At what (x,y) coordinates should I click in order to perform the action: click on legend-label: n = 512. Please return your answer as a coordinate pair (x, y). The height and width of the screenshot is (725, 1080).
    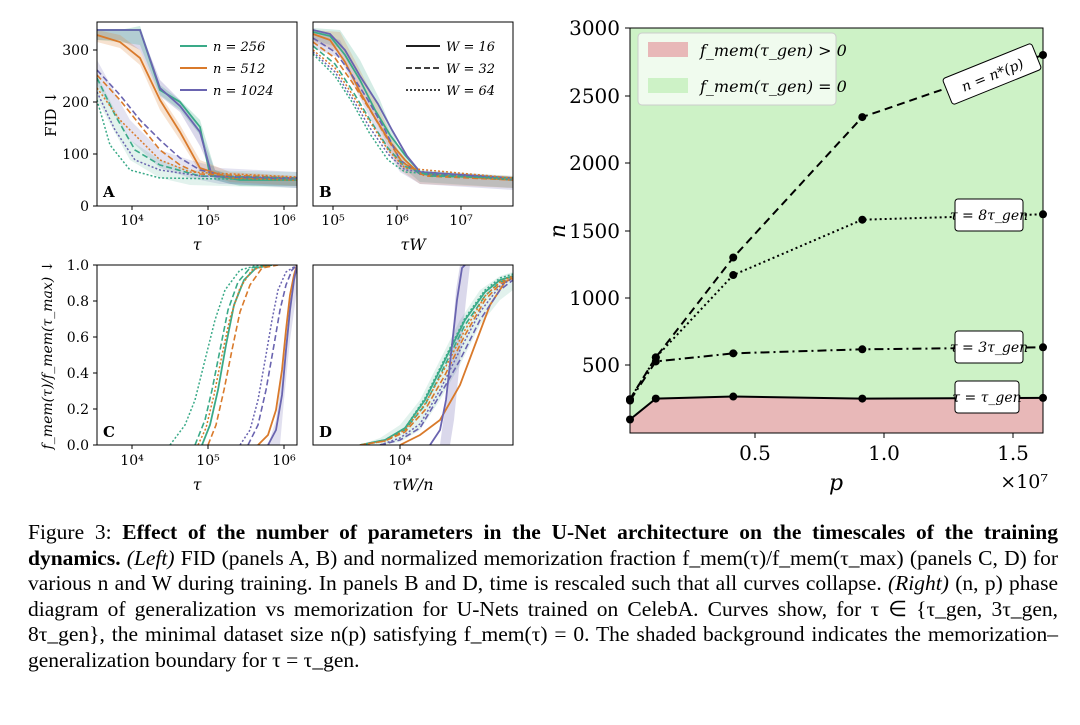
    Looking at the image, I should click on (239, 69).